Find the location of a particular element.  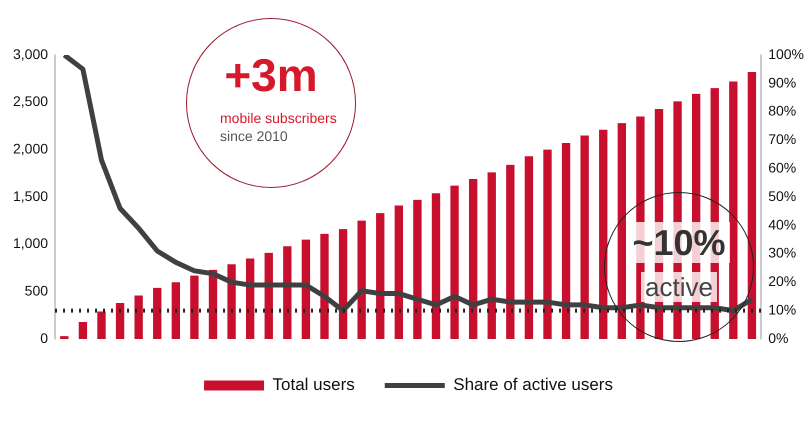

y-tick-label: 1,500 is located at coordinates (30, 196).